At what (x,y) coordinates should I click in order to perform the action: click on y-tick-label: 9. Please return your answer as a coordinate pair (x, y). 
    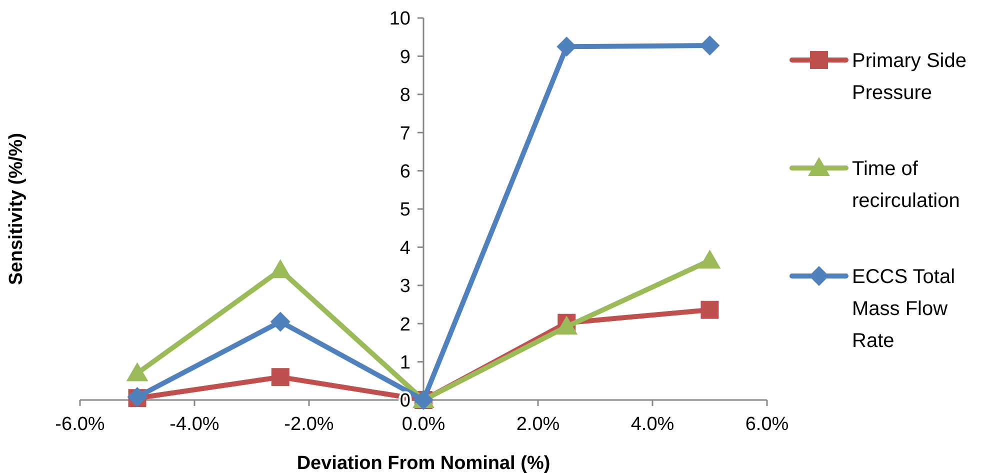
    Looking at the image, I should click on (405, 57).